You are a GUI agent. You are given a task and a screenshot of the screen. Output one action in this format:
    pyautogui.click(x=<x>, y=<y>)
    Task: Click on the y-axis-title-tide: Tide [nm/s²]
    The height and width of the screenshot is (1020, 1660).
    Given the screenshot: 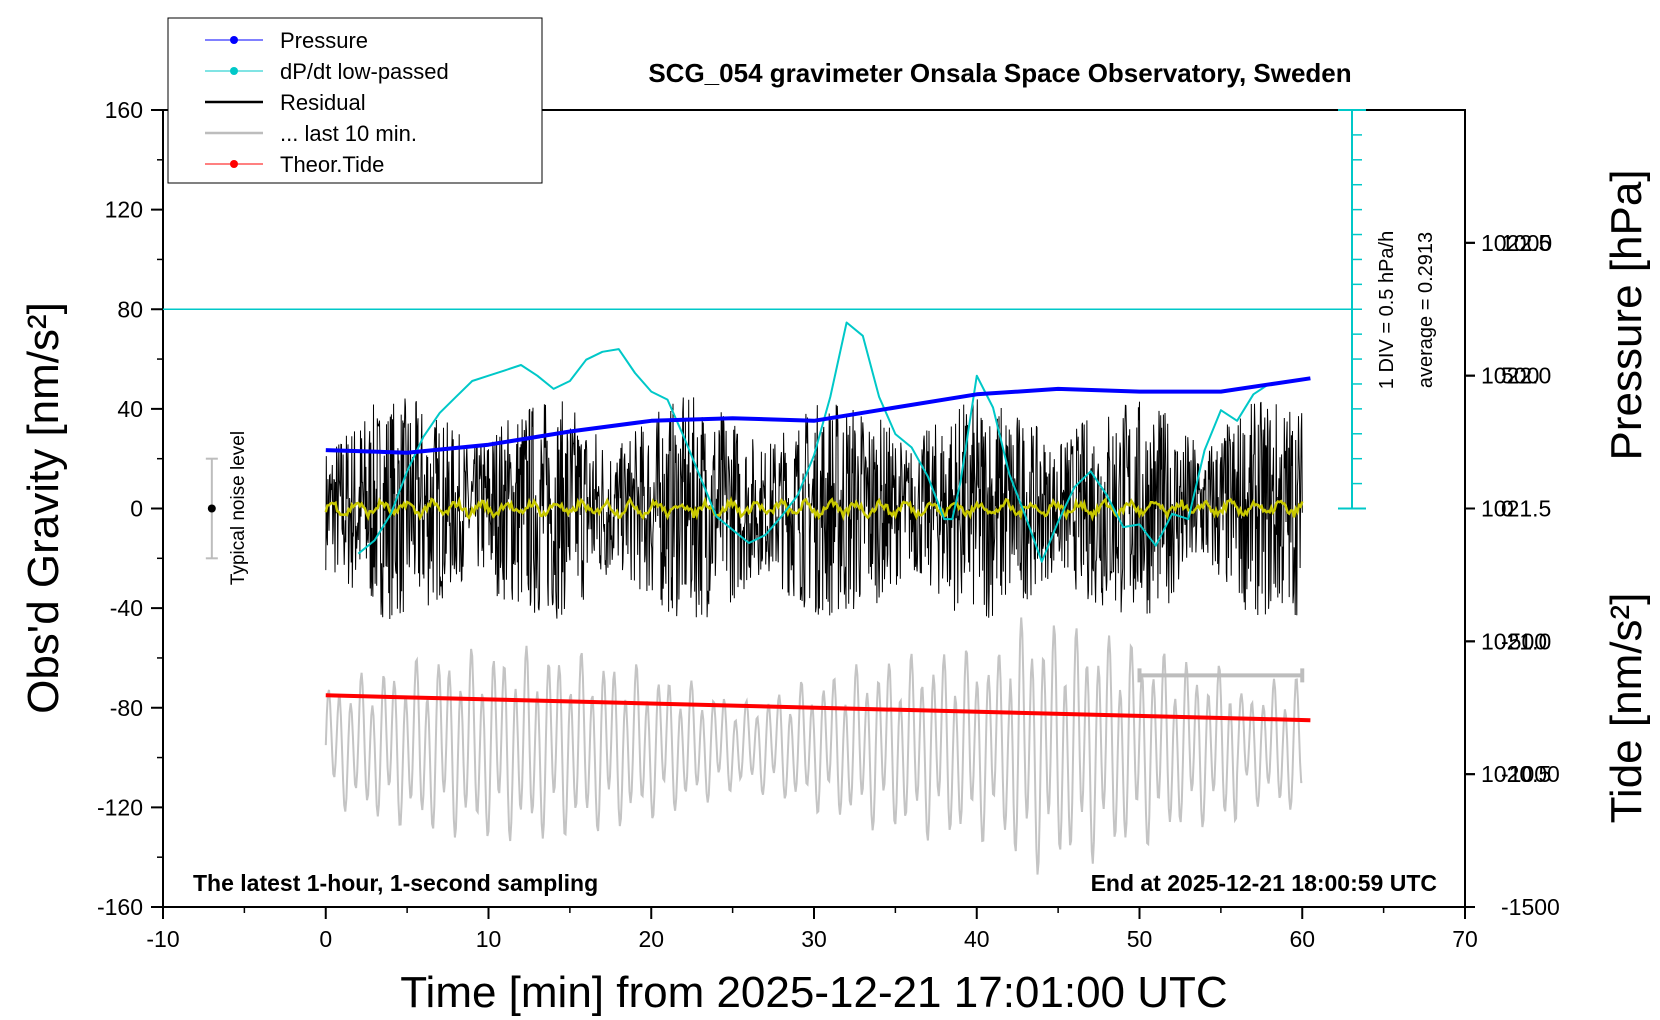 What is the action you would take?
    pyautogui.click(x=1626, y=708)
    